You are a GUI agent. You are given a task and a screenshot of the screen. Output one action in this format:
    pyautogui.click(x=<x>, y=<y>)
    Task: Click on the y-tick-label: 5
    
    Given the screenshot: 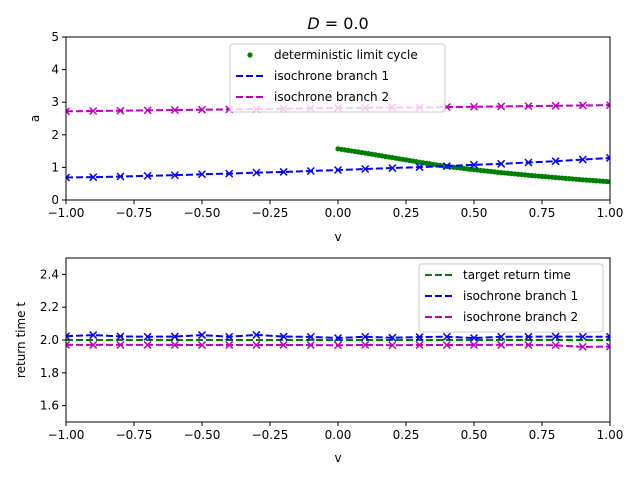 What is the action you would take?
    pyautogui.click(x=55, y=37)
    